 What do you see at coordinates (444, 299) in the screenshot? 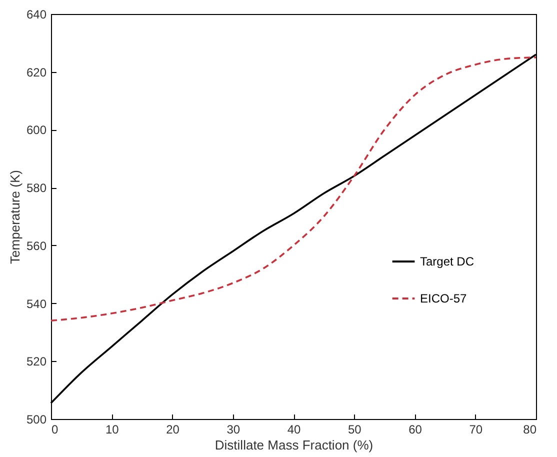
I see `legend-label: EICO-57` at bounding box center [444, 299].